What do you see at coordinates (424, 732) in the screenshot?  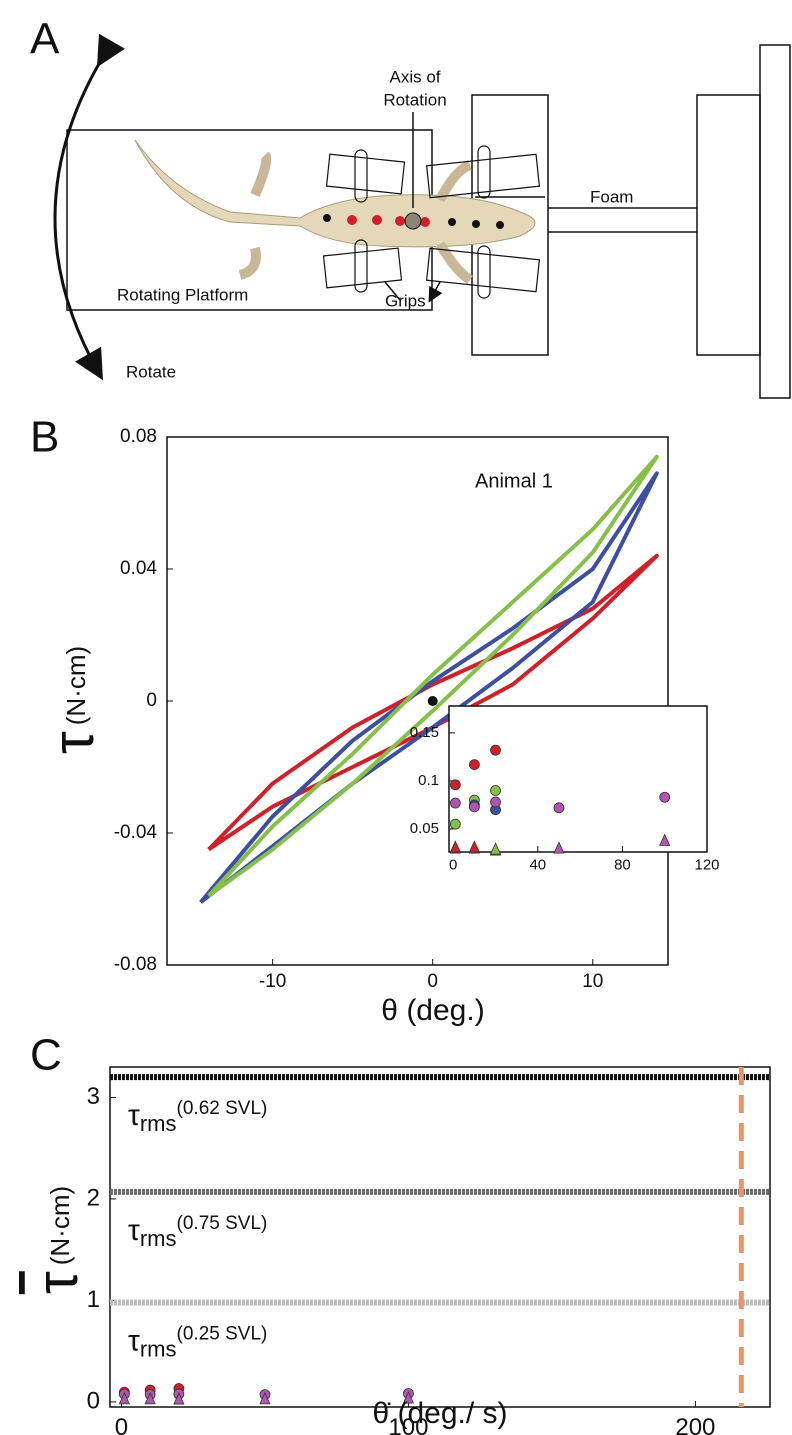 I see `y-tick-label: 0.15` at bounding box center [424, 732].